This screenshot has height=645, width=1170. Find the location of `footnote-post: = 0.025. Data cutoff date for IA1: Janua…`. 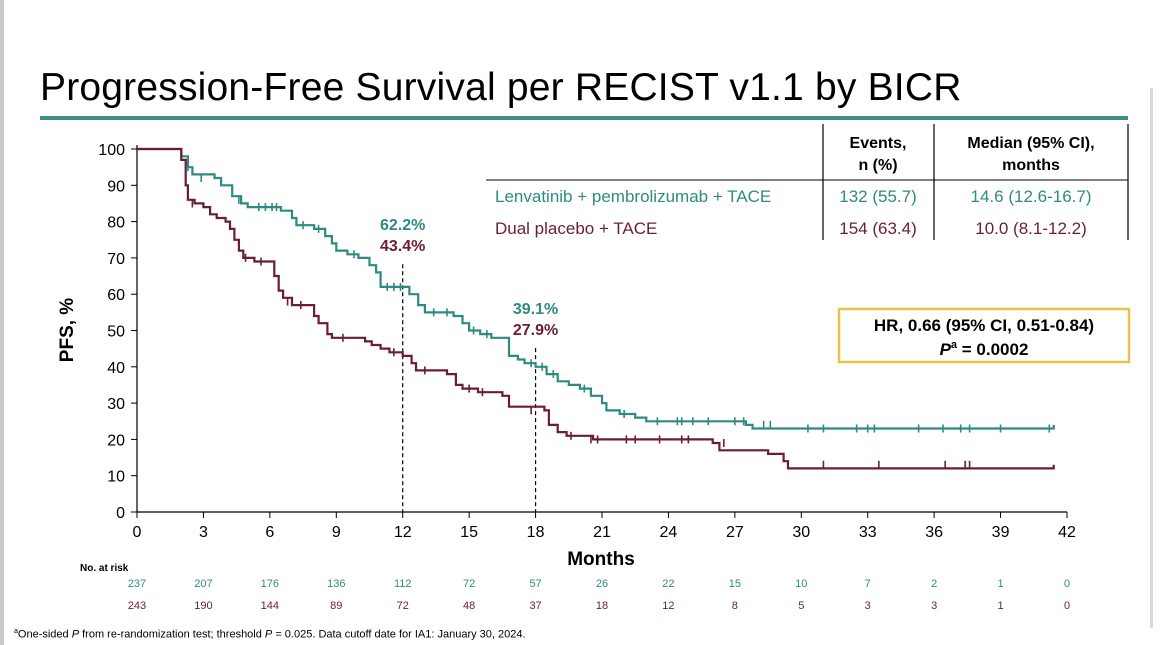

footnote-post: = 0.025. Data cutoff date for IA1: Janua… is located at coordinates (399, 634).